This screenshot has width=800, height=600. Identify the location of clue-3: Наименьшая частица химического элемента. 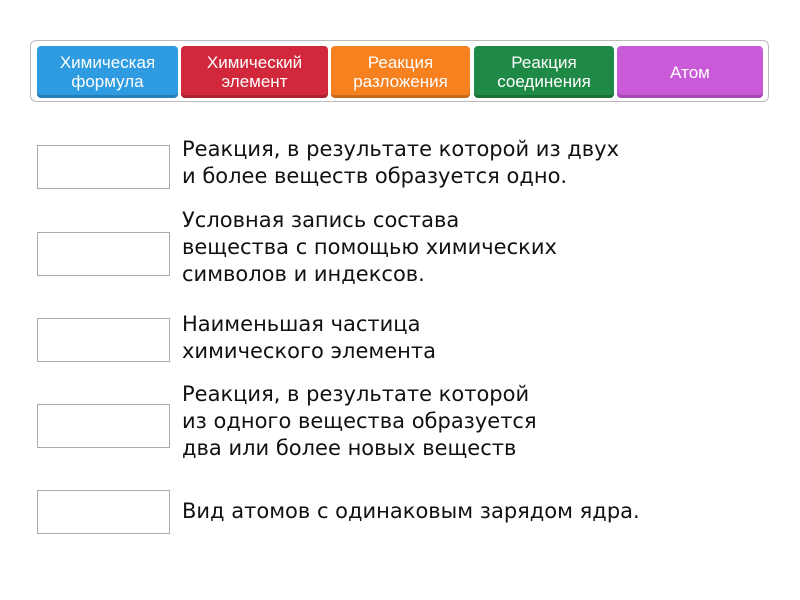
(309, 337).